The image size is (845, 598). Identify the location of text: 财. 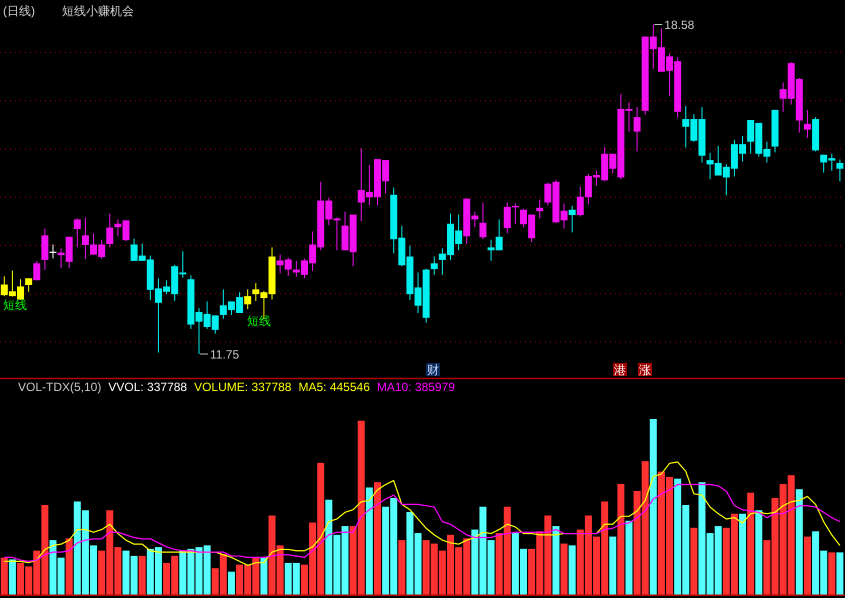
(433, 370).